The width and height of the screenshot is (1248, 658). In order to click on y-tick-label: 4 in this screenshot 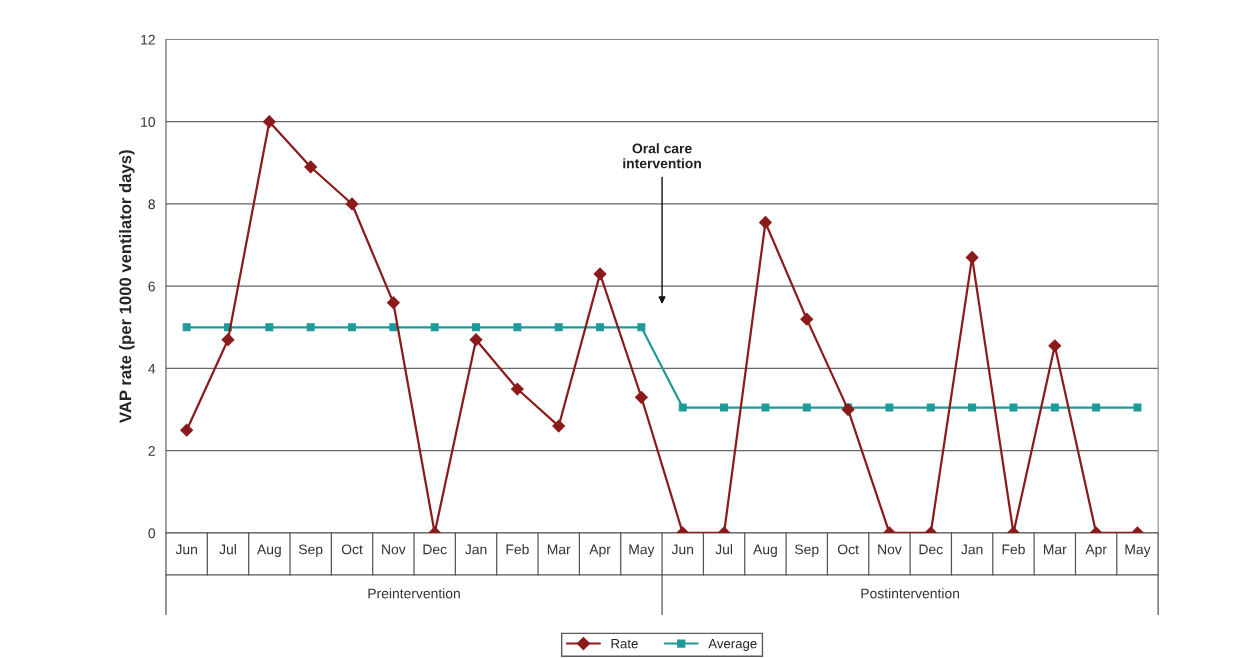, I will do `click(152, 368)`.